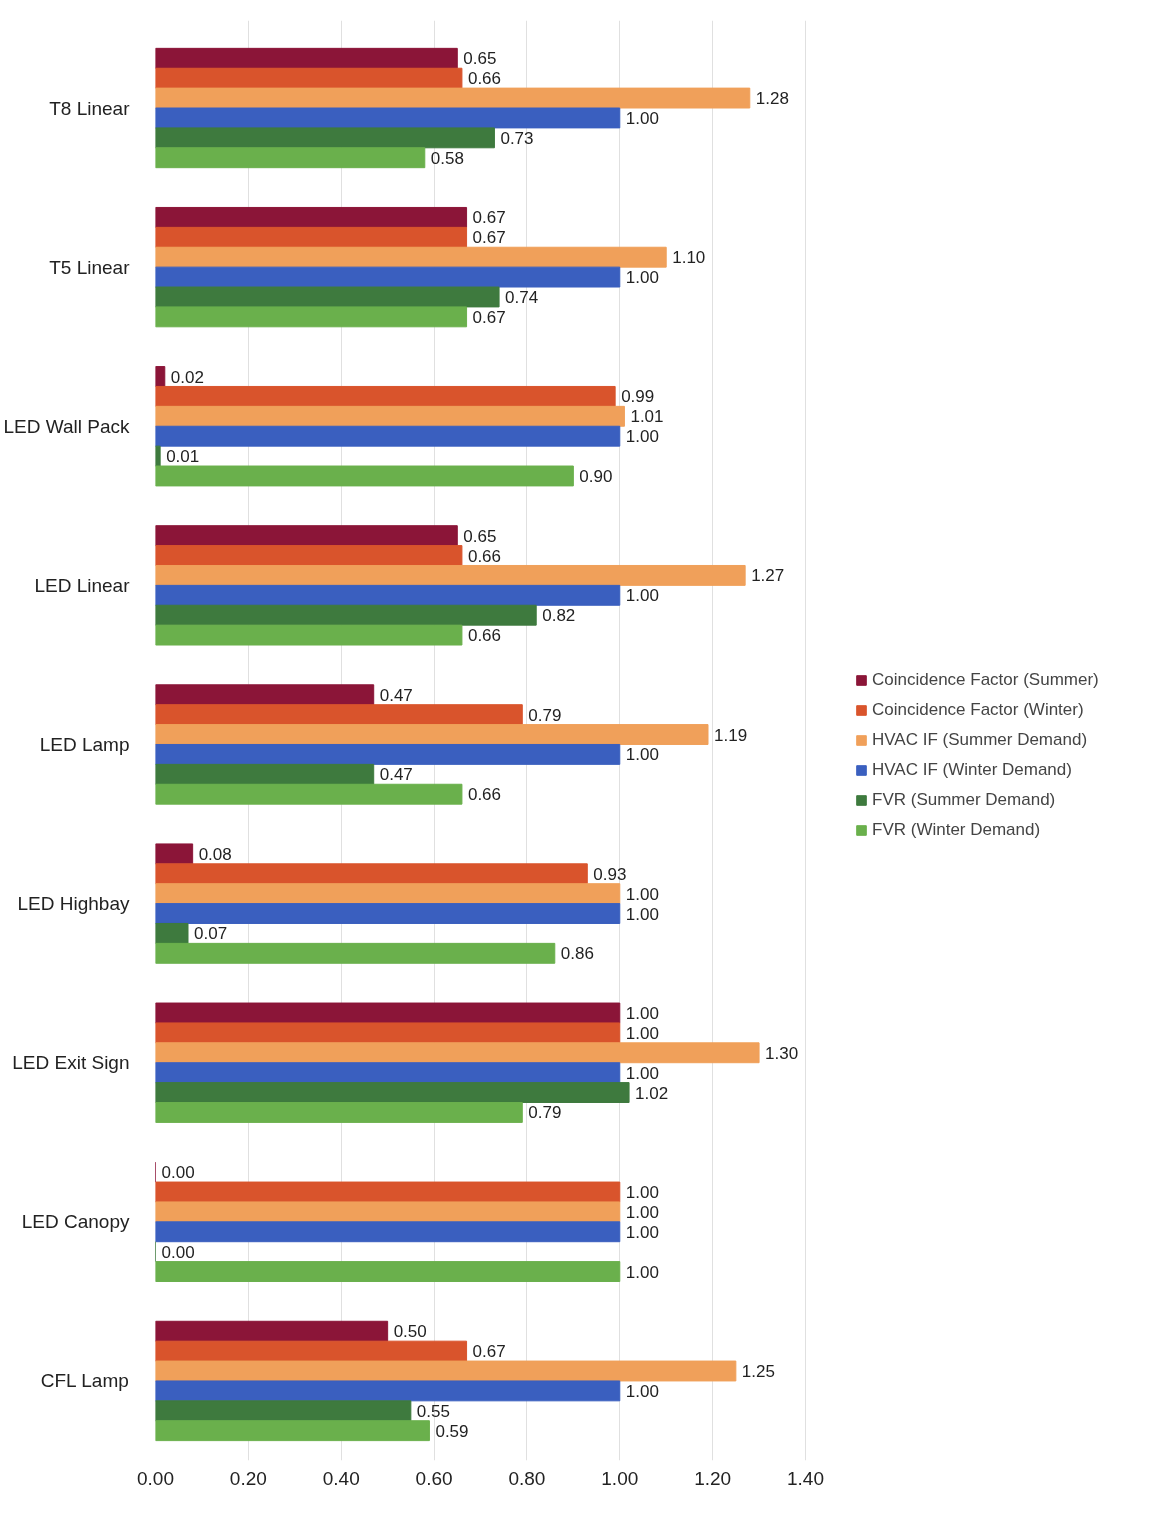 The height and width of the screenshot is (1521, 1169). What do you see at coordinates (805, 1478) in the screenshot?
I see `x-tick-label: 1.40` at bounding box center [805, 1478].